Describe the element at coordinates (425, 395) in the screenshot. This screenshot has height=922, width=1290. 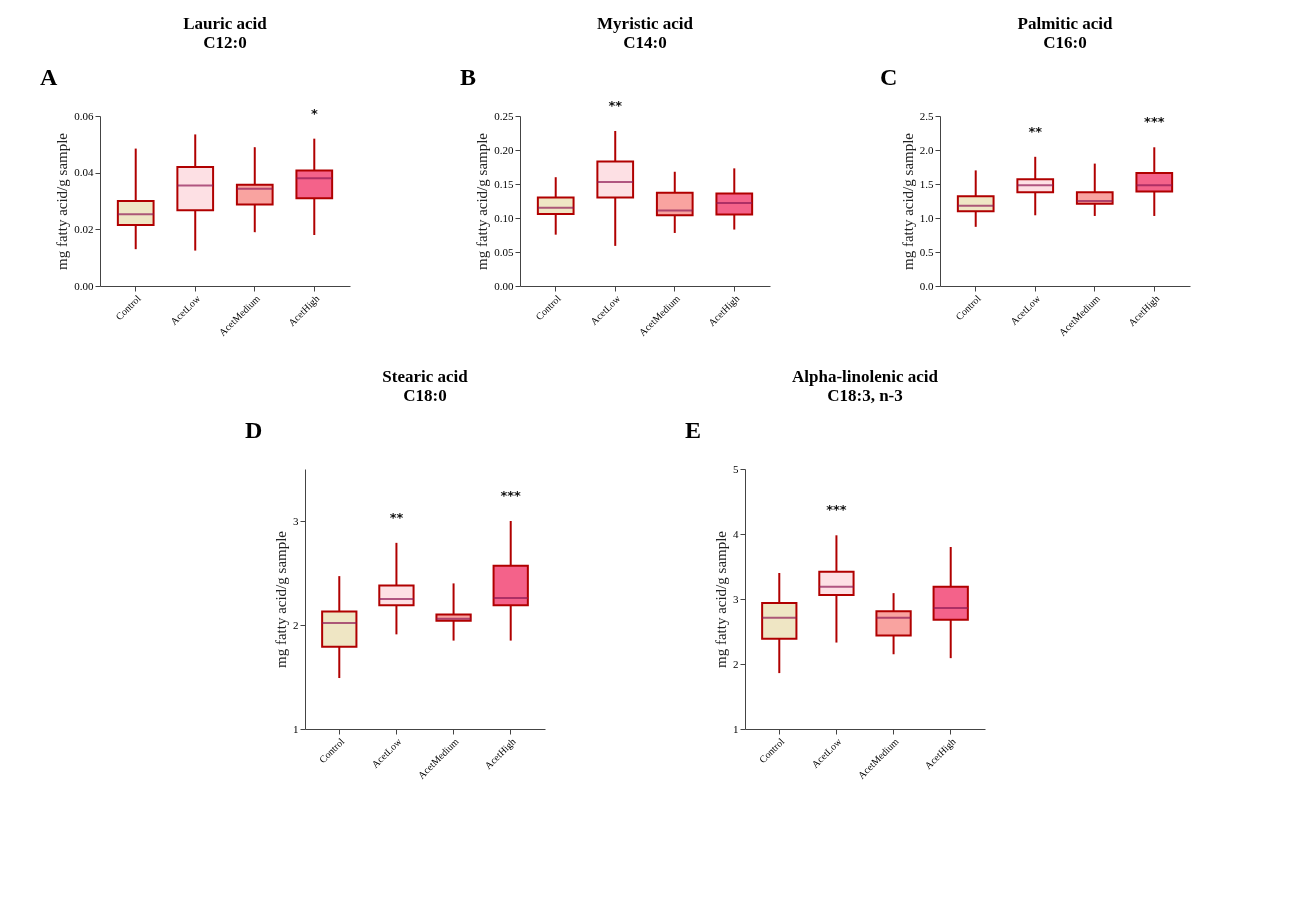
I see `chart-subtitle: C18:0` at that location.